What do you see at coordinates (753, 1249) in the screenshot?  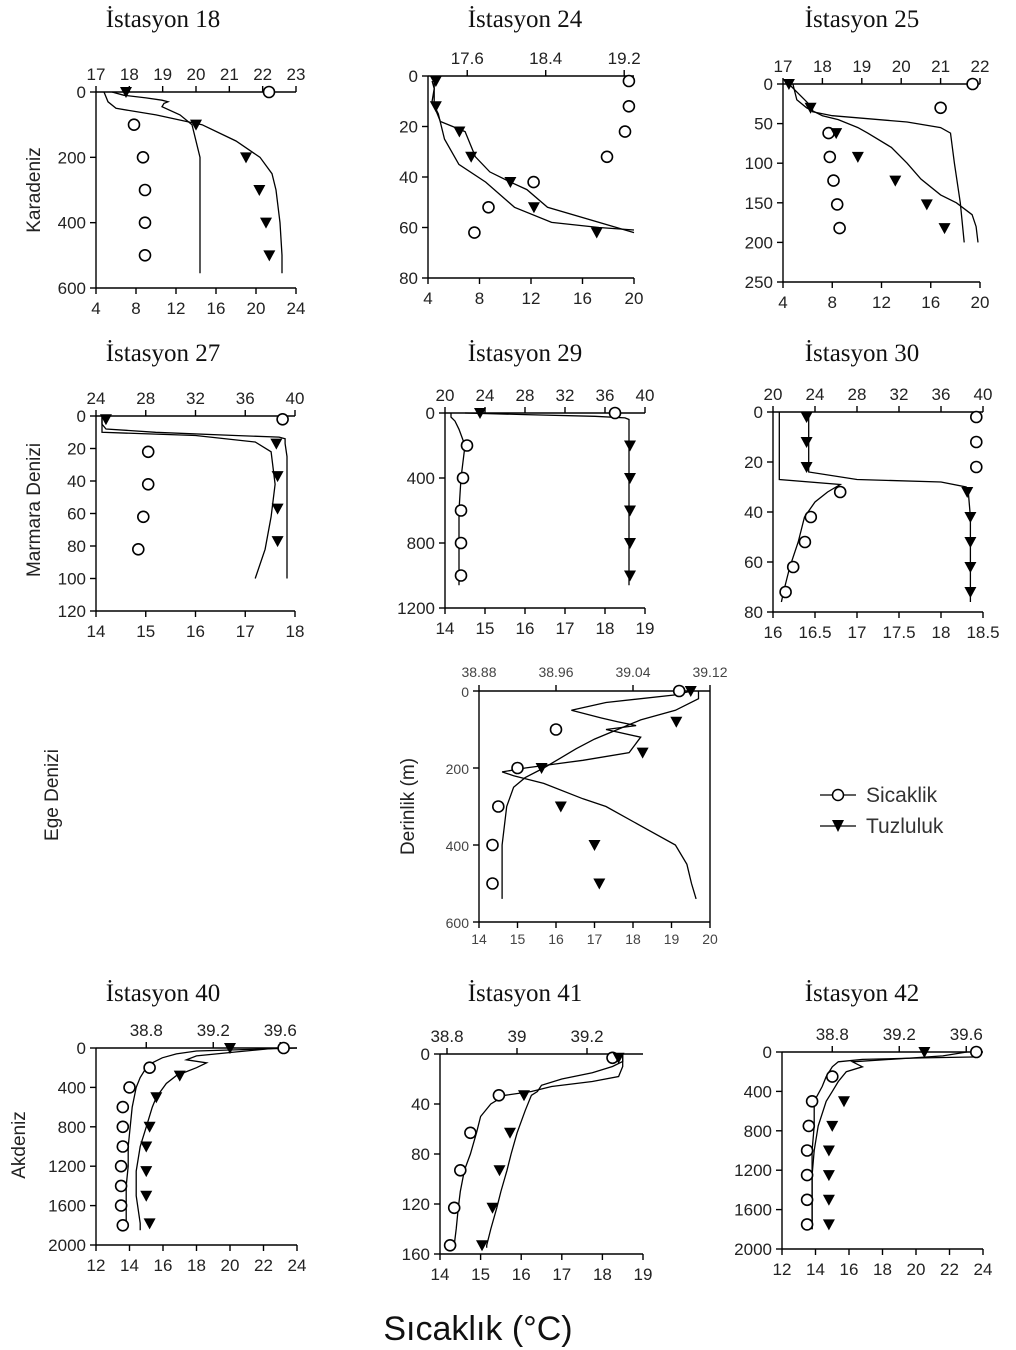 I see `y-tick-label: 2000` at bounding box center [753, 1249].